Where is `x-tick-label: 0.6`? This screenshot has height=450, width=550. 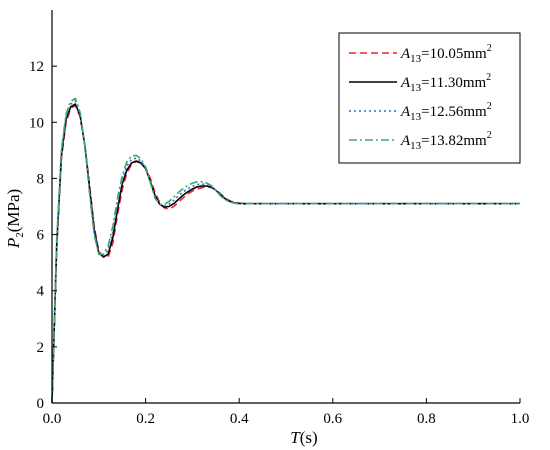
x-tick-label: 0.6 is located at coordinates (332, 419).